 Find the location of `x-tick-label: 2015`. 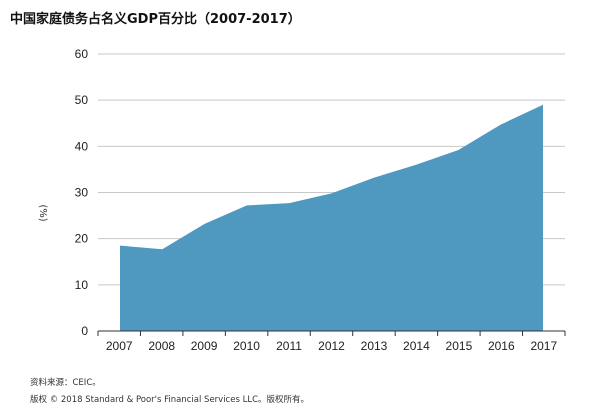

x-tick-label: 2015 is located at coordinates (459, 346).